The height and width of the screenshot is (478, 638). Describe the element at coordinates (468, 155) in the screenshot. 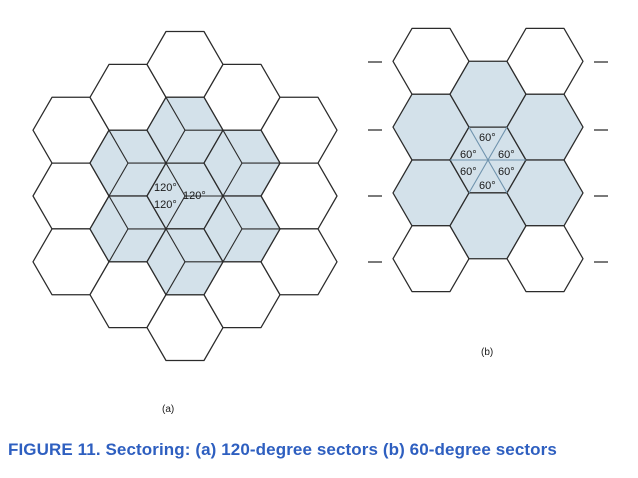

I see `angle-label-60-upper-left: 60°` at that location.